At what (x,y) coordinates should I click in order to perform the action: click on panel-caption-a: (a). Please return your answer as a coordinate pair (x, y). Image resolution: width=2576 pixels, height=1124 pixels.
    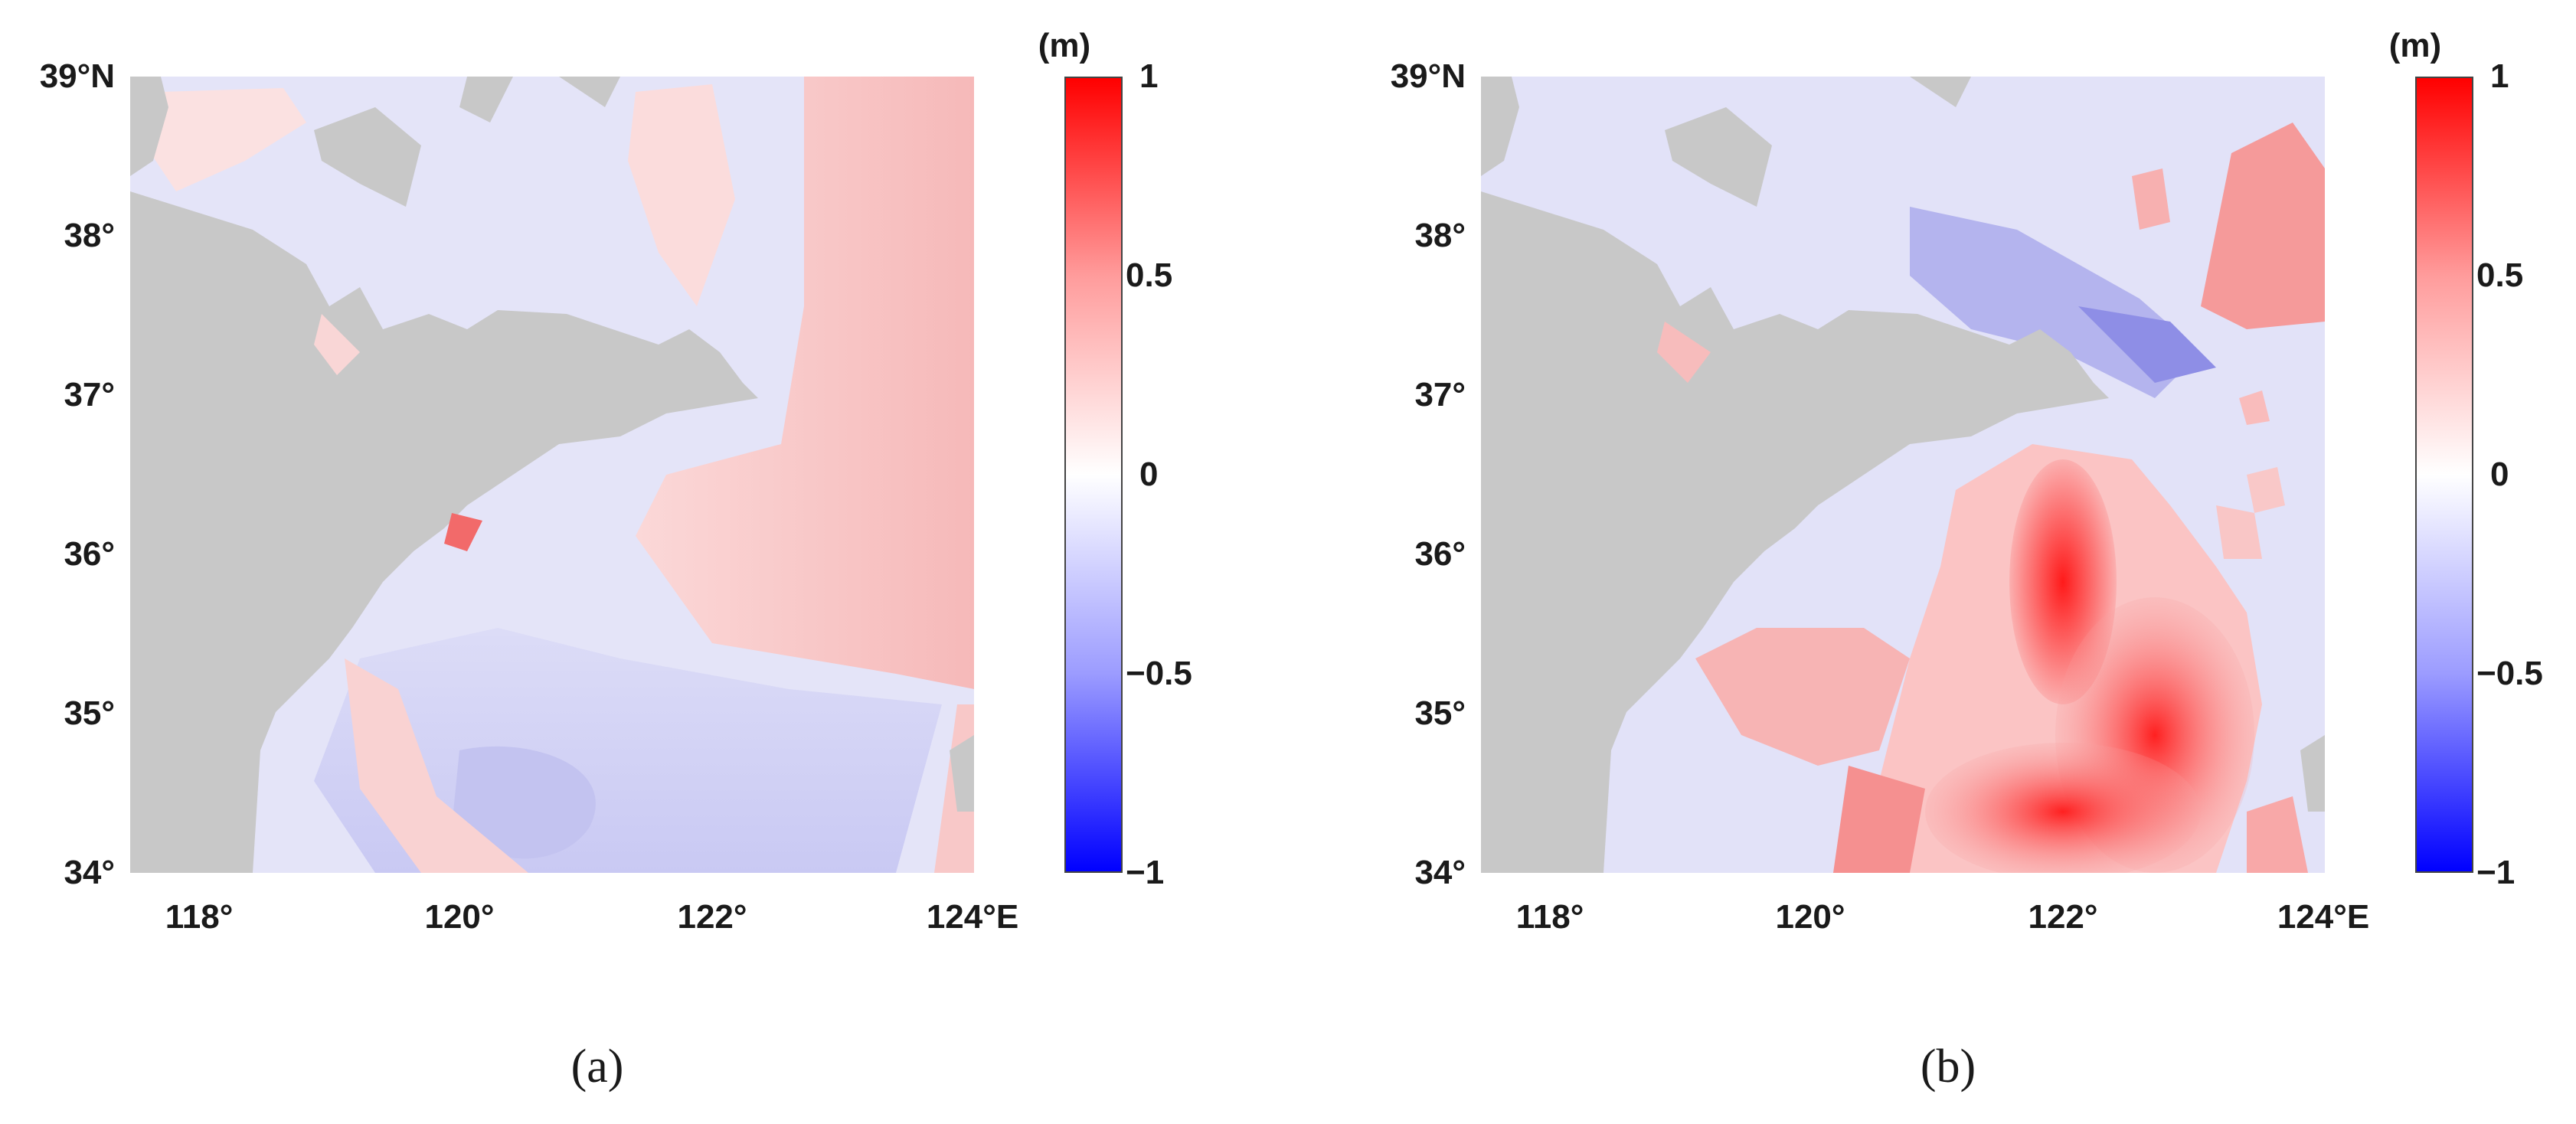
    Looking at the image, I should click on (597, 1067).